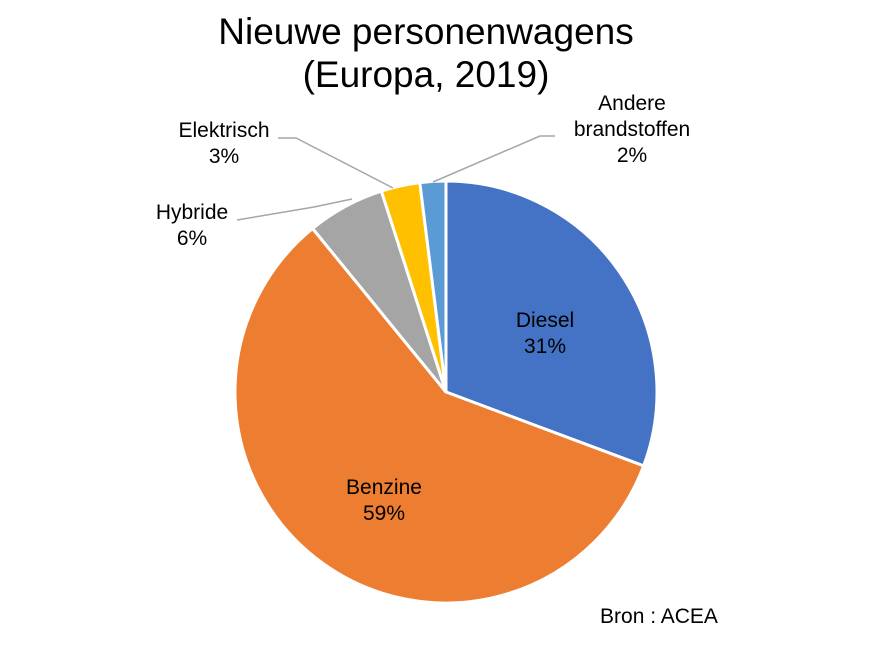 The height and width of the screenshot is (652, 882). Describe the element at coordinates (223, 130) in the screenshot. I see `slice-name-elektrisch: Elektrisch` at that location.